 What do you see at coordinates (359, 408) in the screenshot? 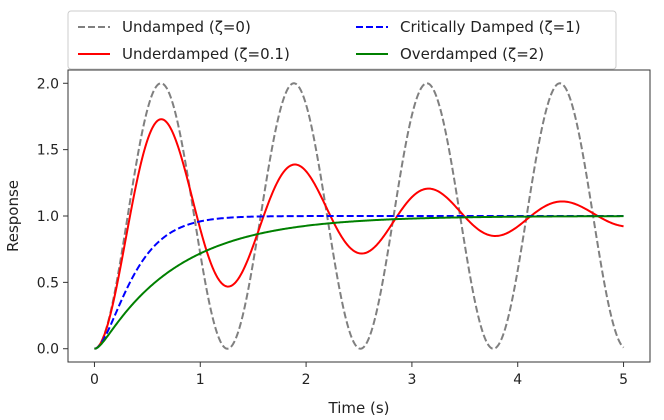
I see `x-axis-label: Time (s)` at bounding box center [359, 408].